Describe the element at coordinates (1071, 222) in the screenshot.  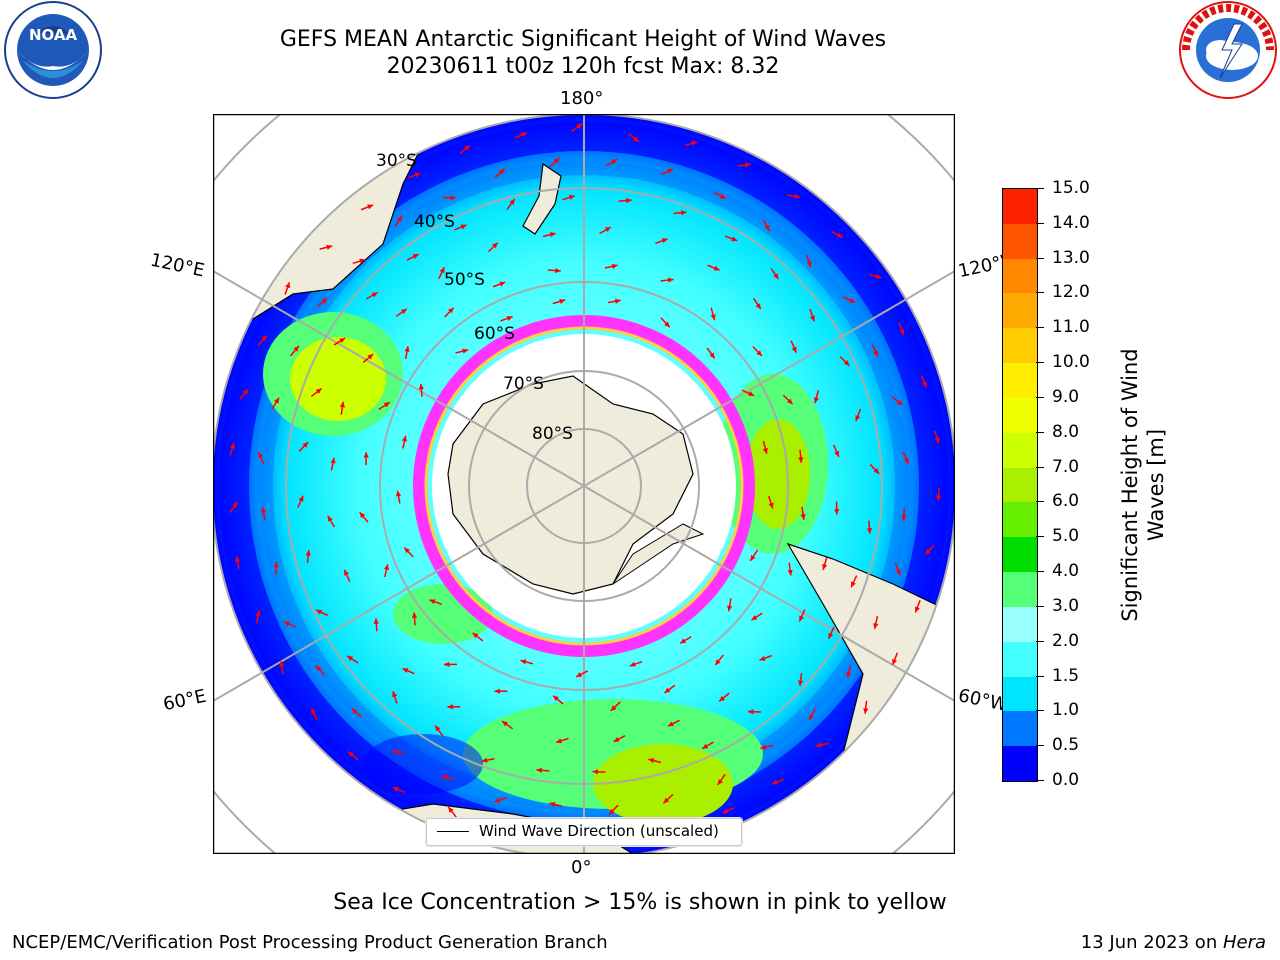
I see `colorbar-tick-label: 14.0` at that location.